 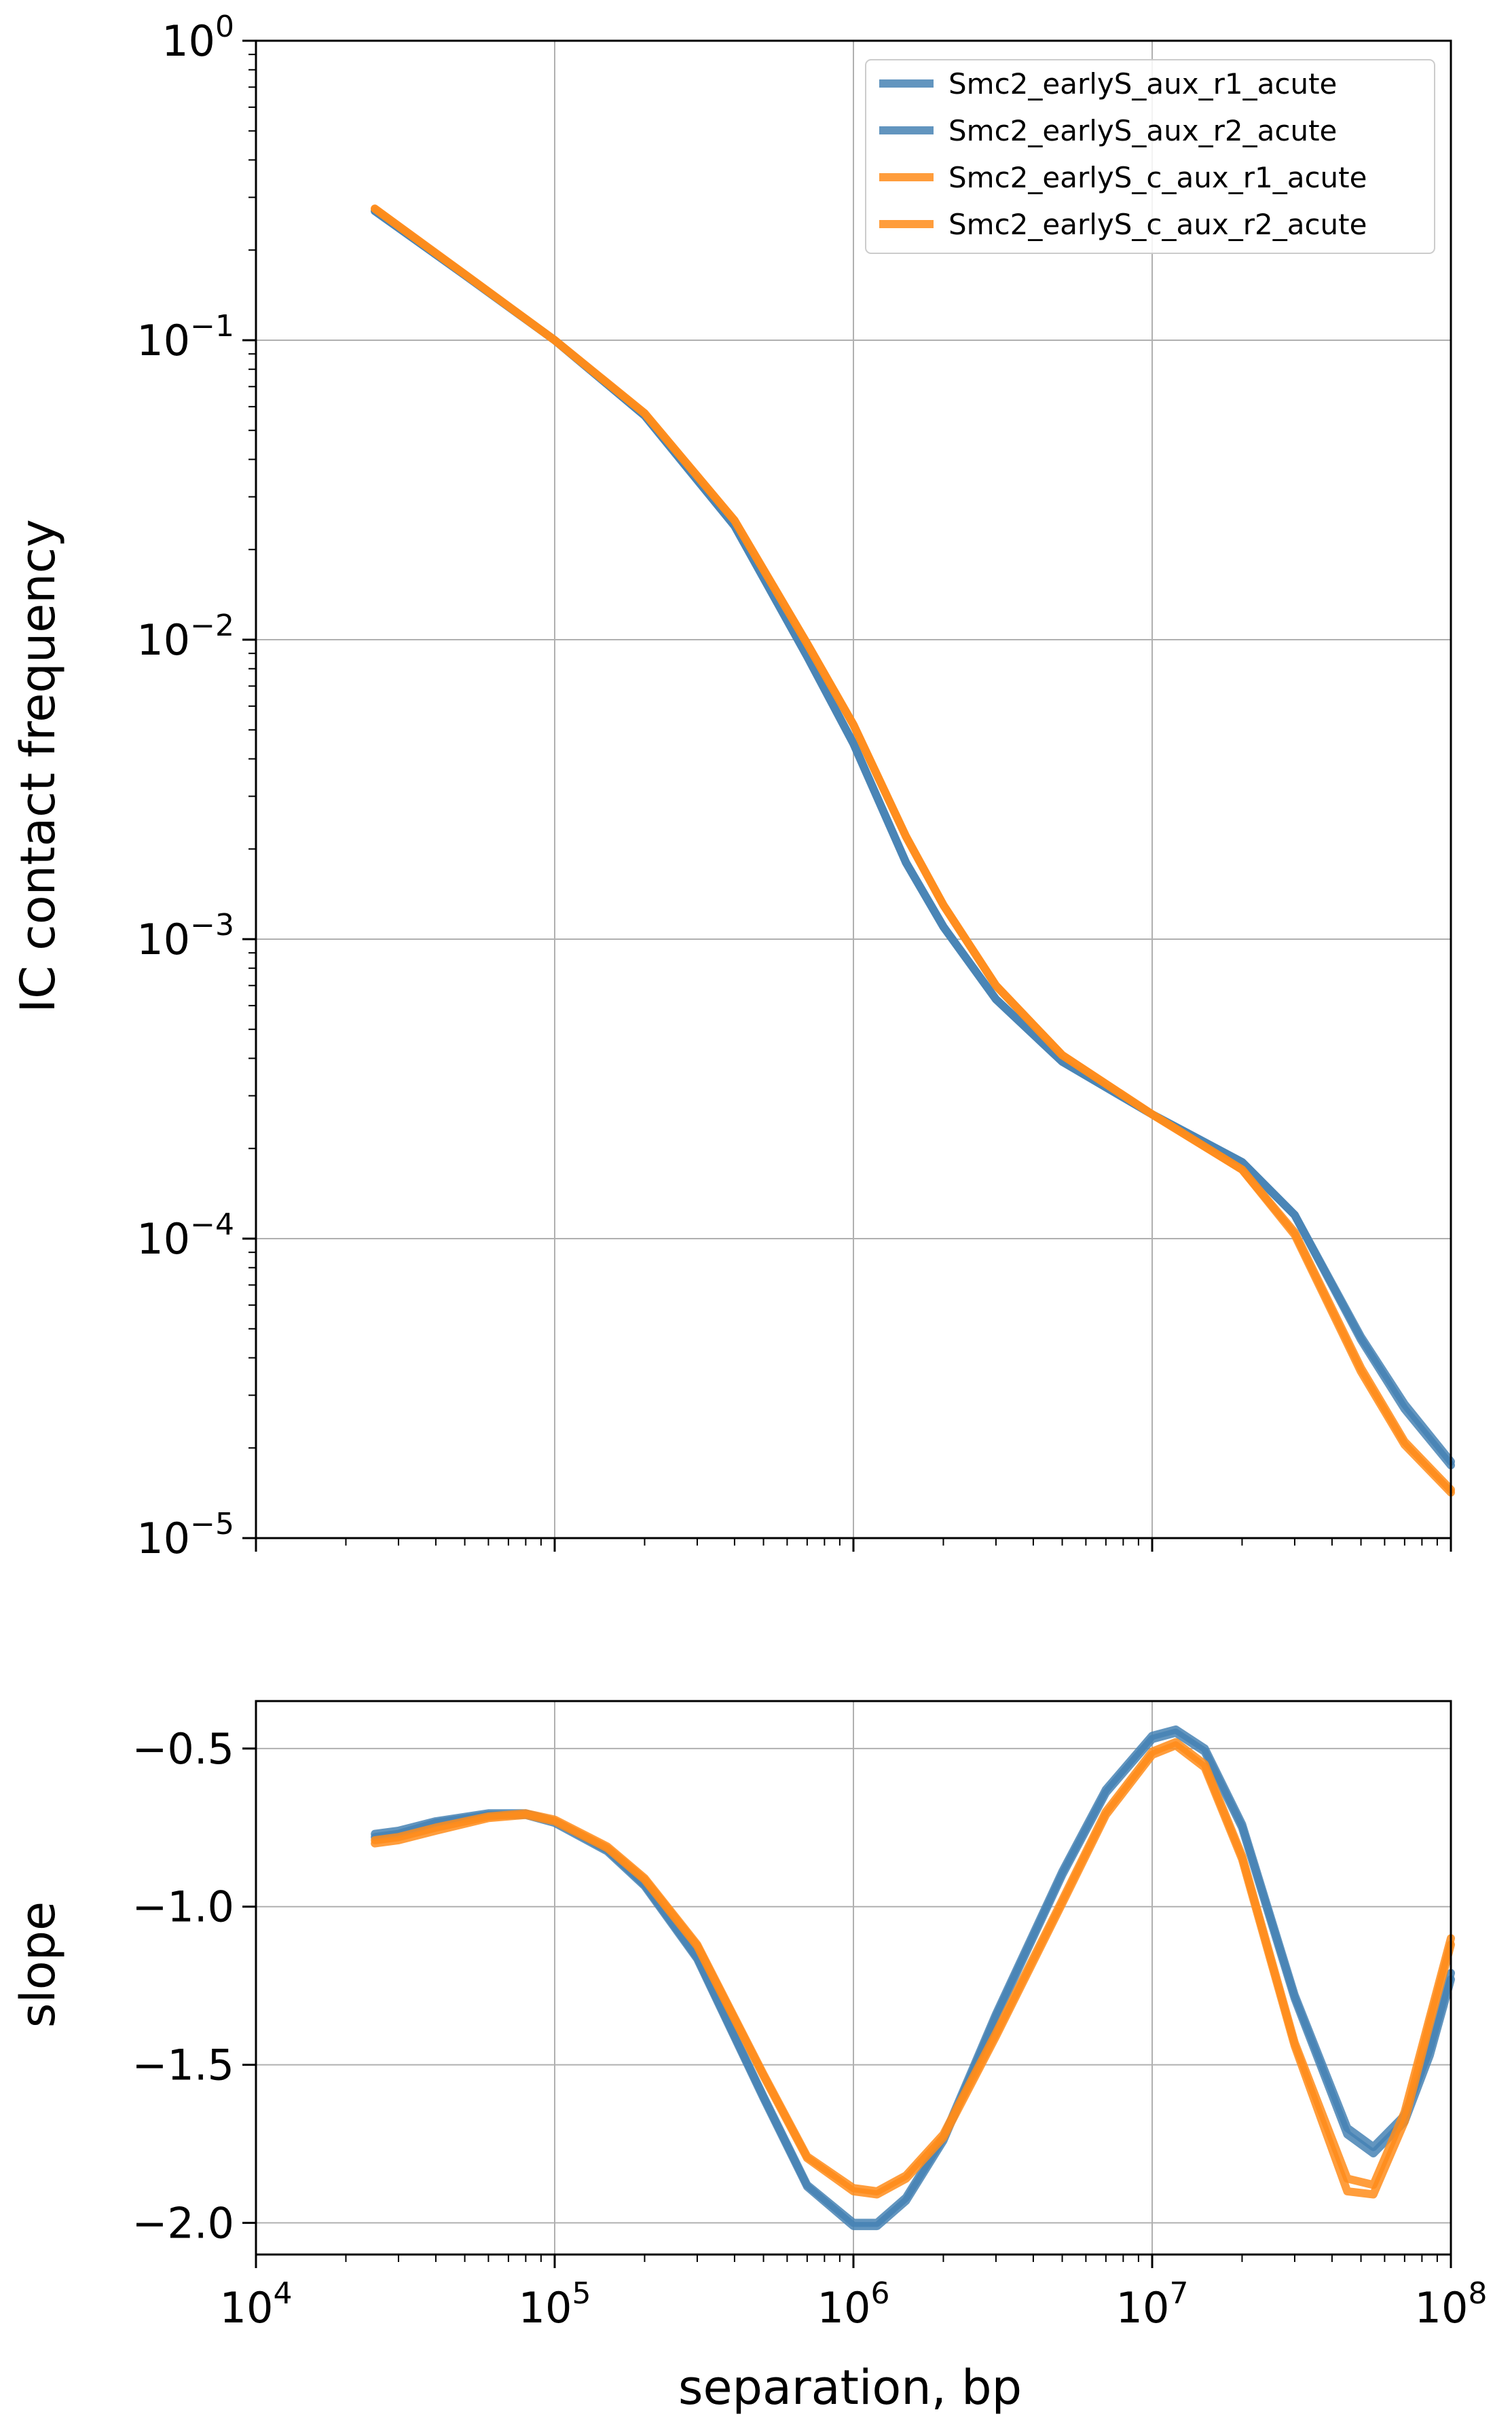 I want to click on x-tick-label: 10⁶, so click(x=853, y=2305).